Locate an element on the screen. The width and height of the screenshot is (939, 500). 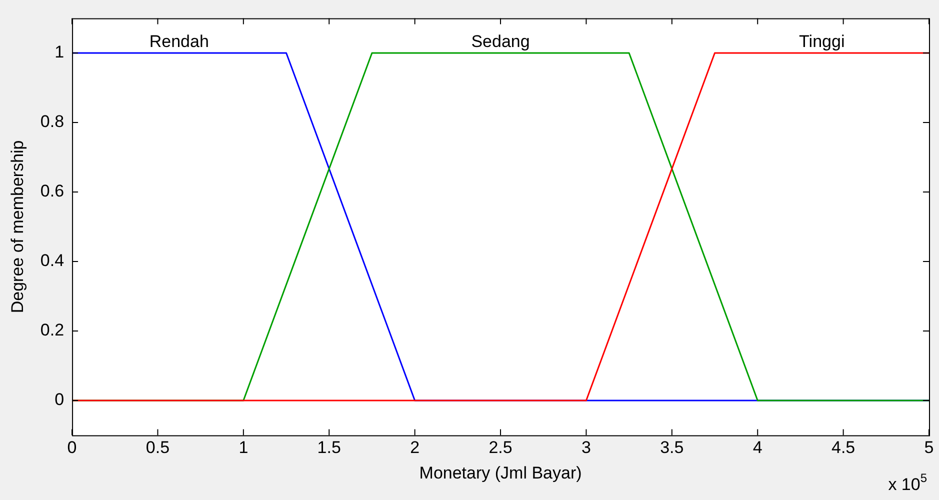
x-tick-label: 4.5 is located at coordinates (843, 448).